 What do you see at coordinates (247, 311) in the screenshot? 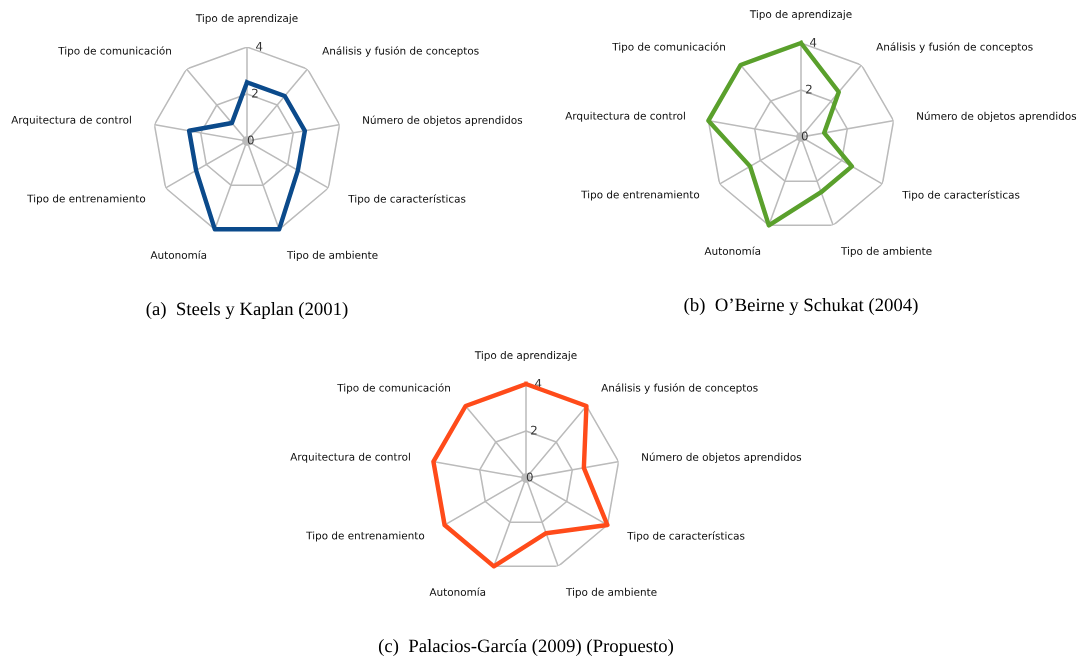
I see `text: (a) Steels y Kaplan (2001)` at bounding box center [247, 311].